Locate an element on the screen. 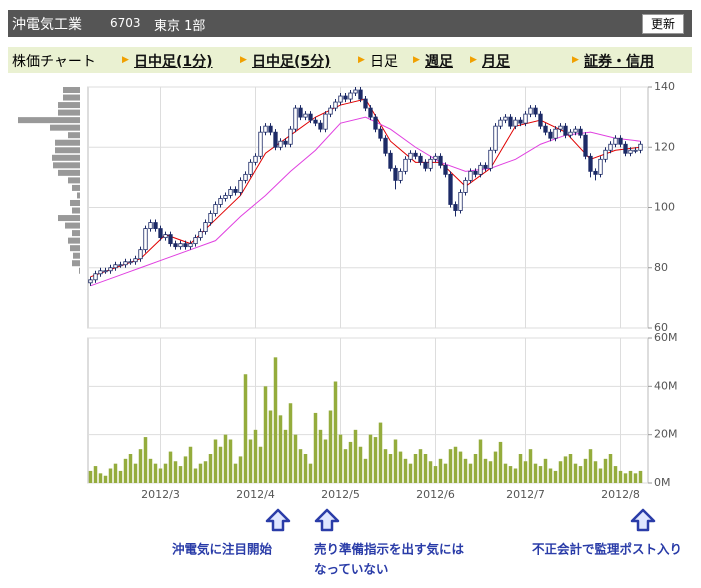 The height and width of the screenshot is (588, 701). tab: 週足 is located at coordinates (439, 62).